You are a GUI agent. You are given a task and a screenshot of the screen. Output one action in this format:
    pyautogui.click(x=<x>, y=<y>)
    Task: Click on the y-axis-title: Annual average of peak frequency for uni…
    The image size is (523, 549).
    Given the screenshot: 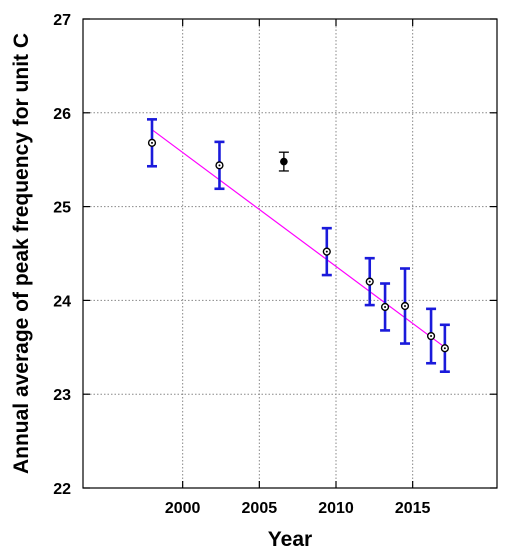 What is the action you would take?
    pyautogui.click(x=21, y=253)
    